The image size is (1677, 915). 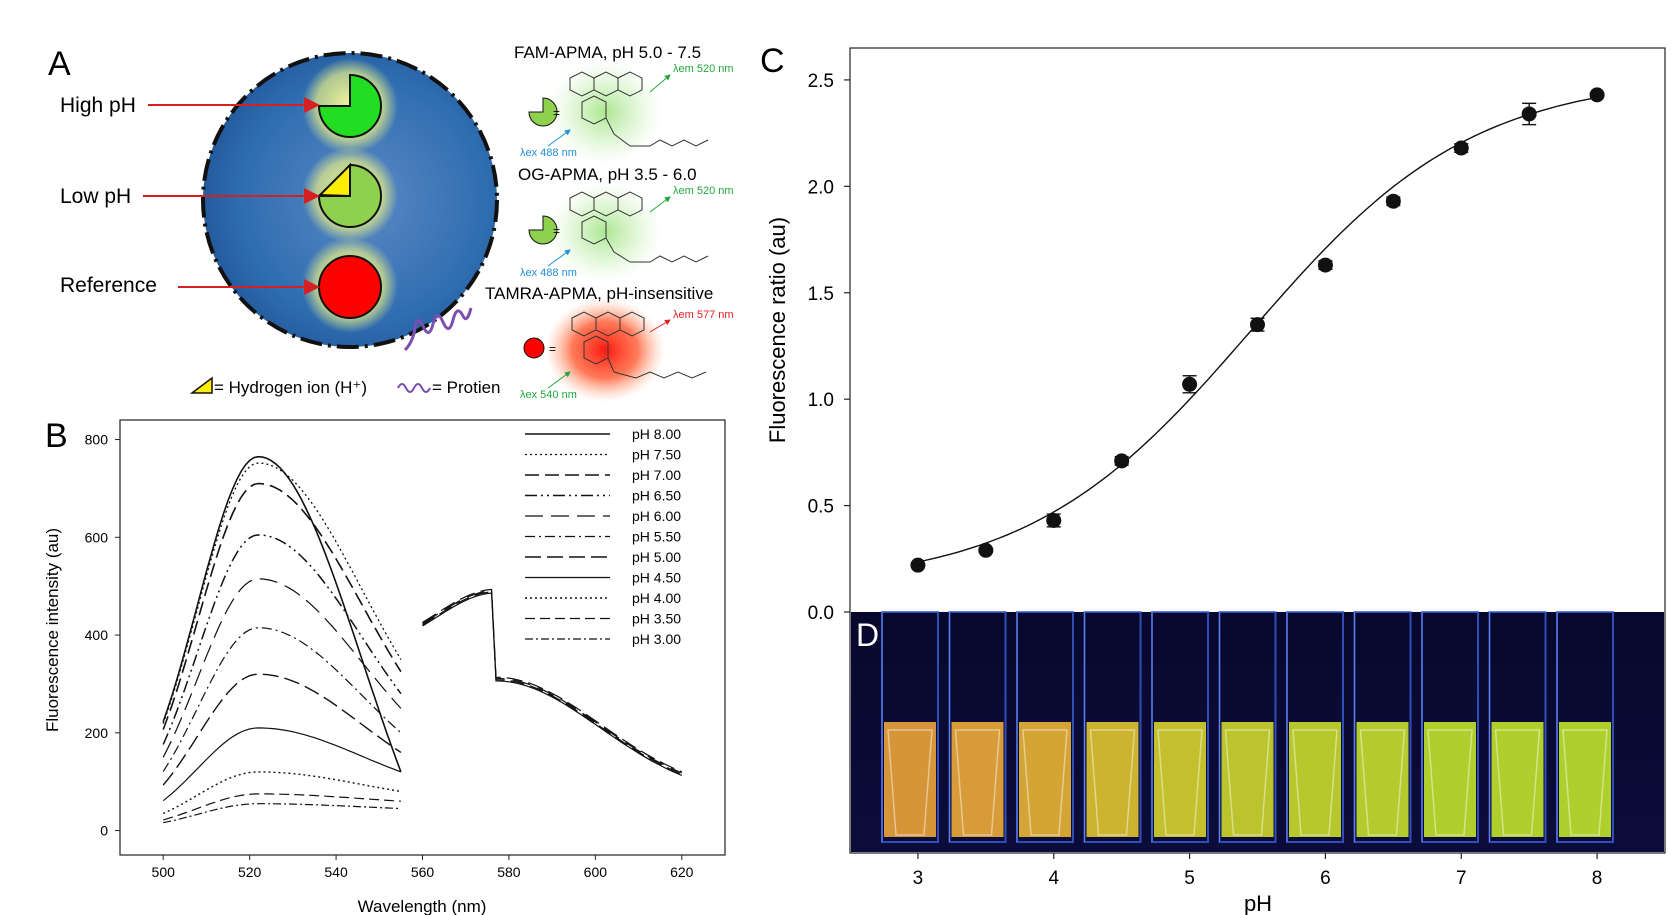 I want to click on panel-b-series, so click(x=422, y=639).